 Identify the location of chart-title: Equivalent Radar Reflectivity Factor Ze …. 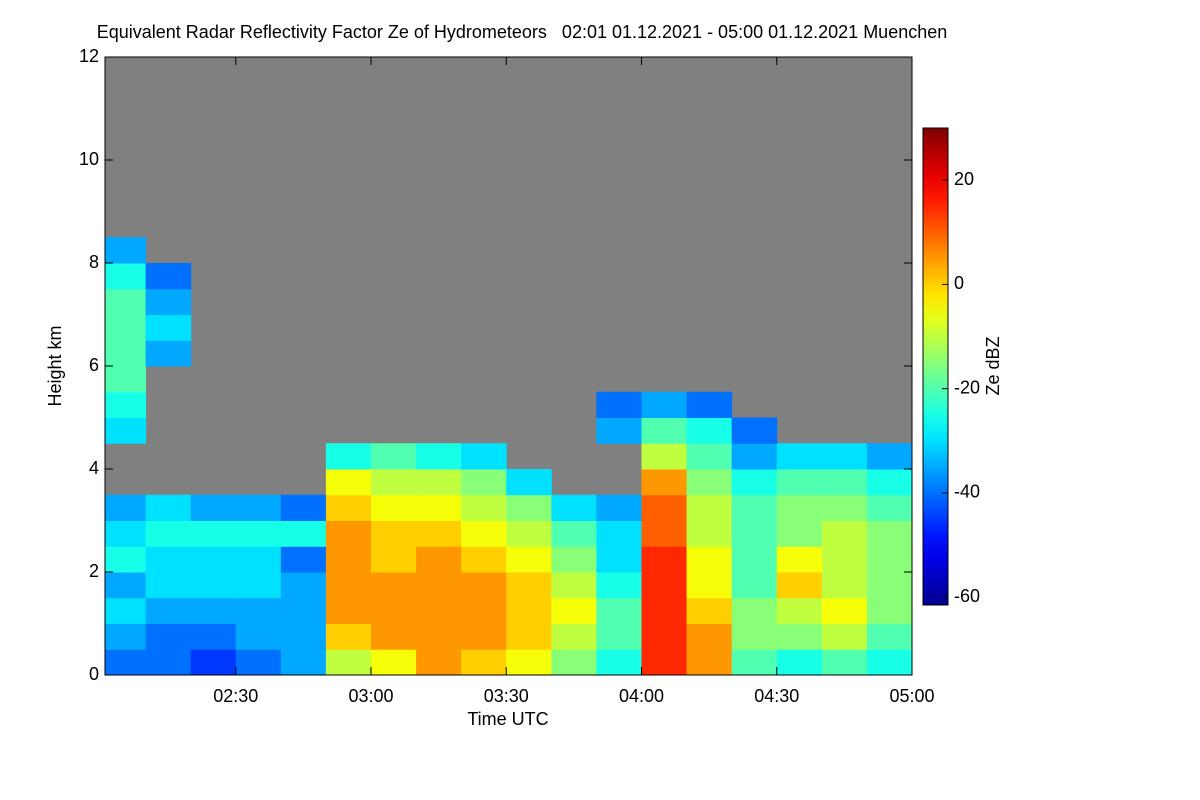
(522, 32).